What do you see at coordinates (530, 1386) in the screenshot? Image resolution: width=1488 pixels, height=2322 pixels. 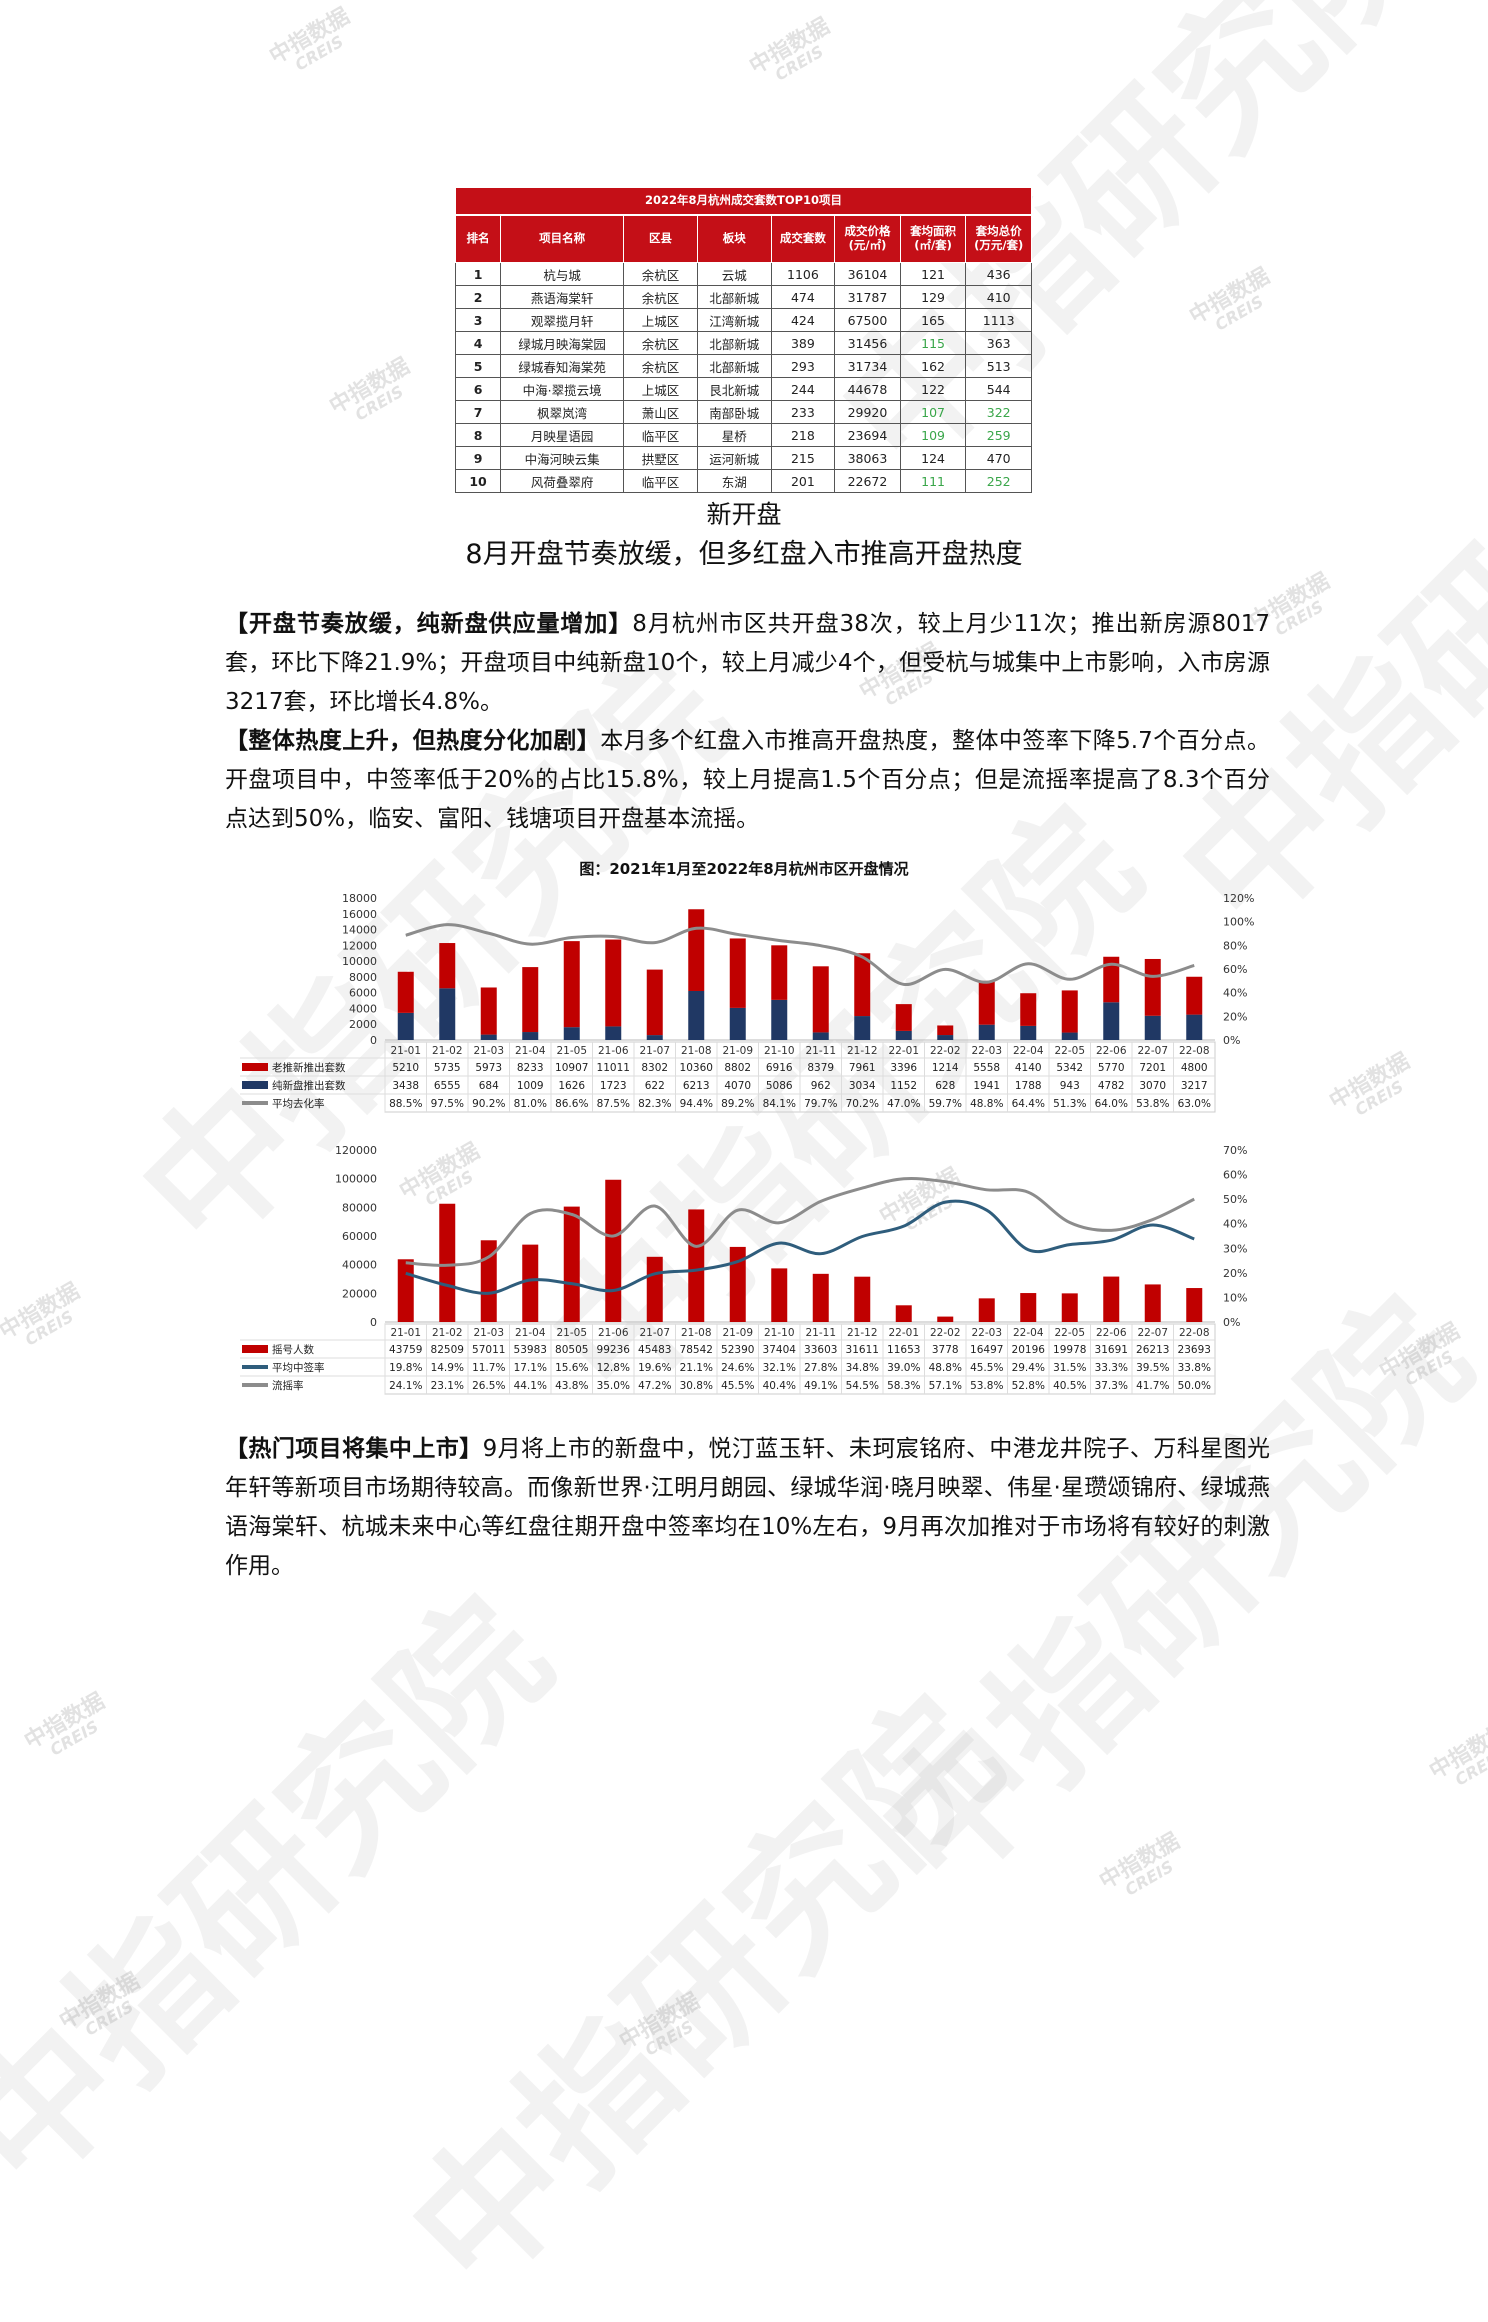 I see `data-label: 44.1%` at bounding box center [530, 1386].